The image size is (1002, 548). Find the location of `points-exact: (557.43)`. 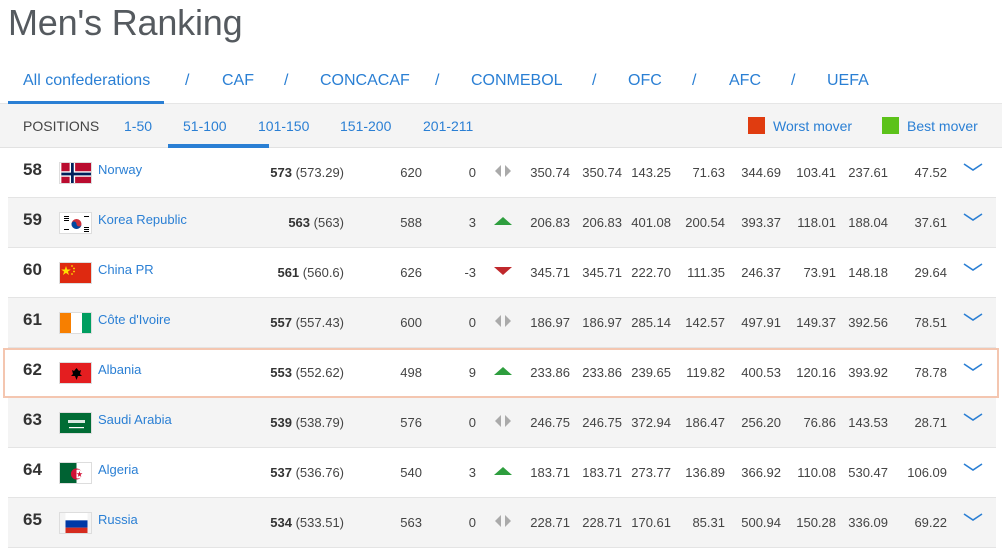

points-exact: (557.43) is located at coordinates (319, 322).